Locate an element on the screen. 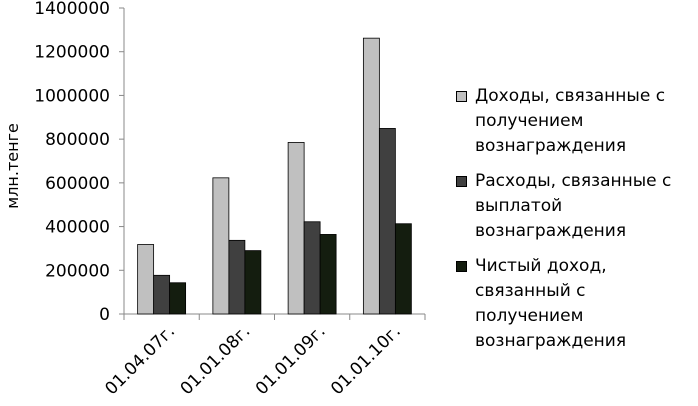 The image size is (698, 406). x-axis-tick-labels: 01.04.07г.01.01.08г.01.01.09г.01.01.10г. is located at coordinates (253, 360).